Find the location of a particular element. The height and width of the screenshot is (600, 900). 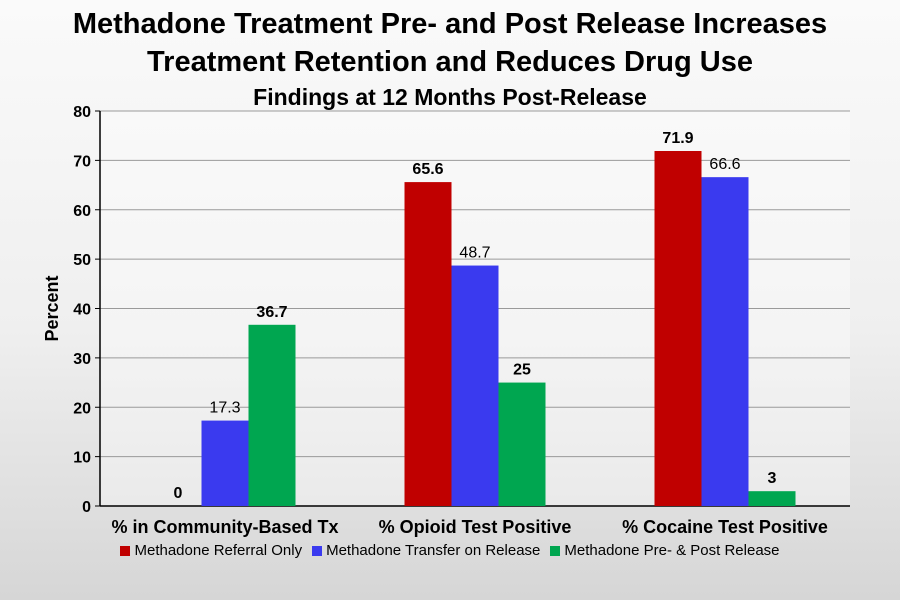

y-tick-label: 20 is located at coordinates (82, 408).